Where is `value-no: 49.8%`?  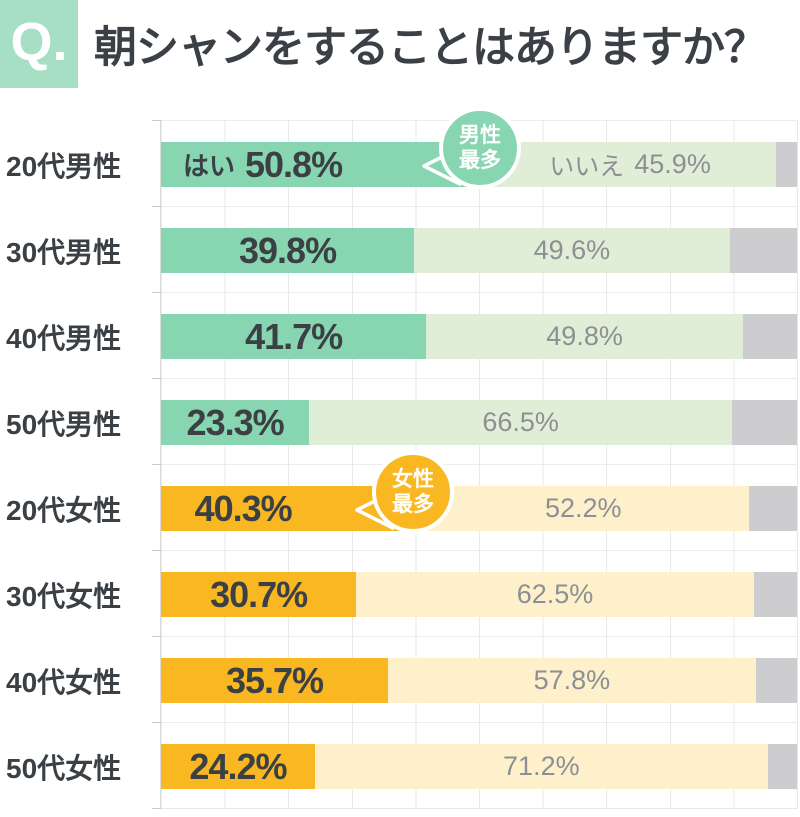
value-no: 49.8% is located at coordinates (584, 336).